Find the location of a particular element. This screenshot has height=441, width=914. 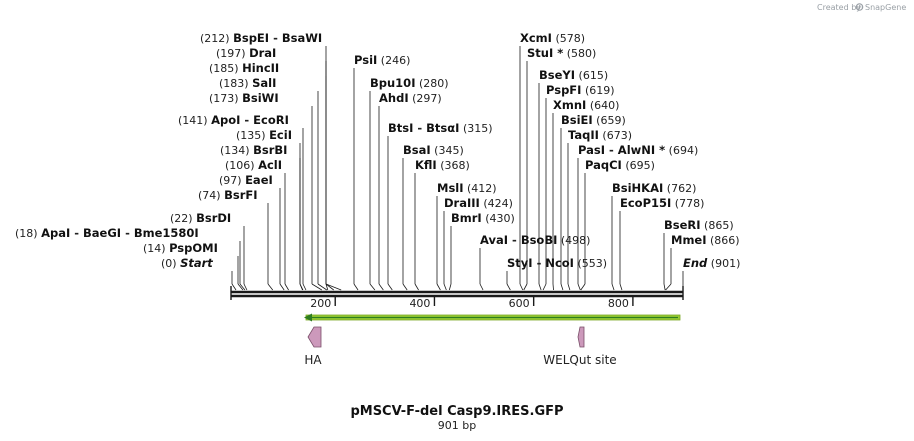

restriction-site: DraIII (424) is located at coordinates (478, 243).